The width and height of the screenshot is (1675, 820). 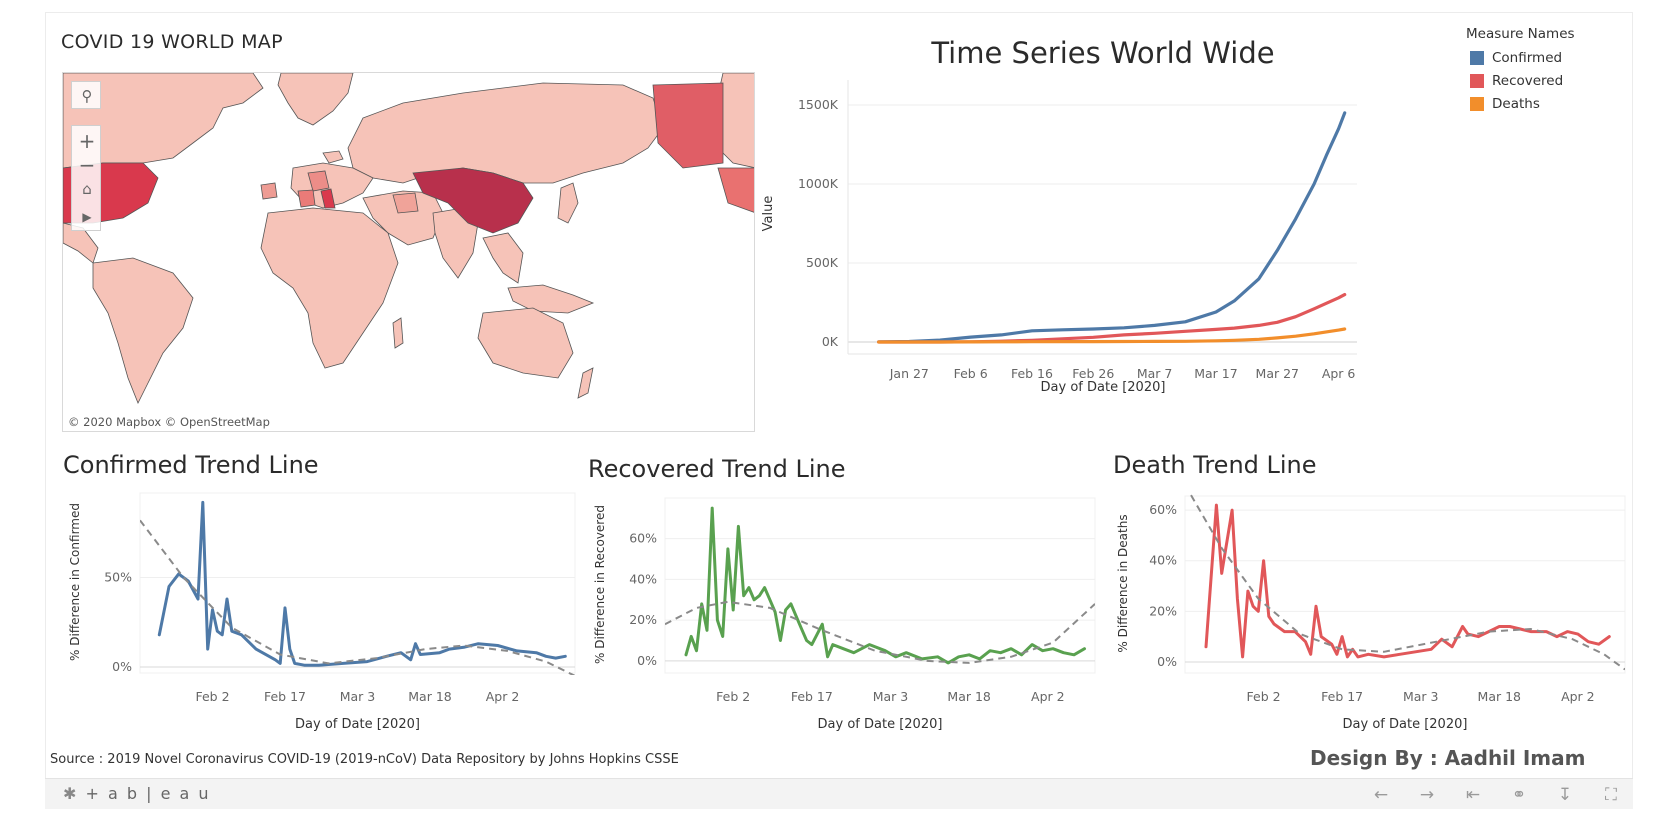 I want to click on tableau-logo-text: + a b | e a u, so click(x=148, y=793).